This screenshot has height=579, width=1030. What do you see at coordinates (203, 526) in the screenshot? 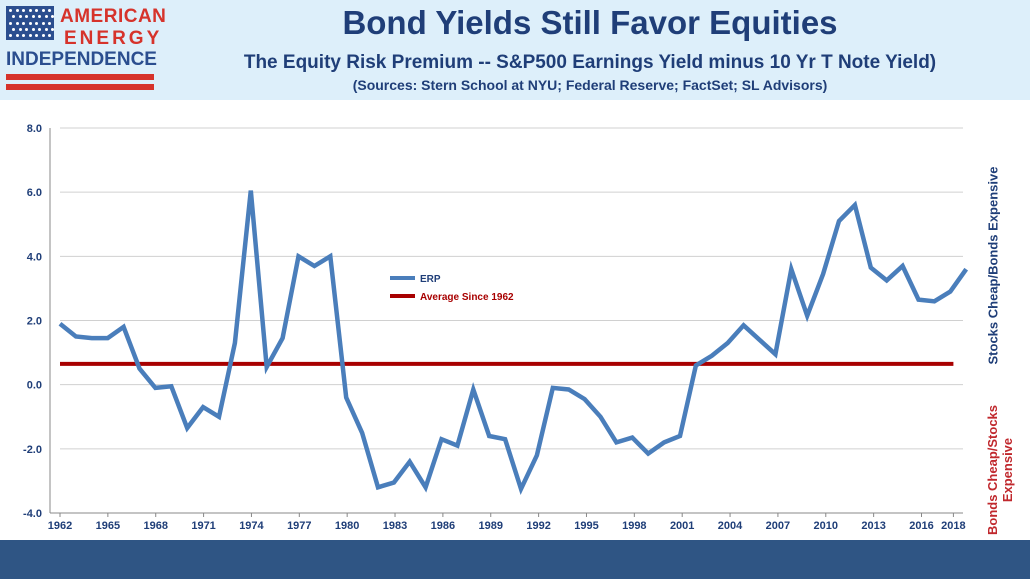
I see `x-tick-label: 1971` at bounding box center [203, 526].